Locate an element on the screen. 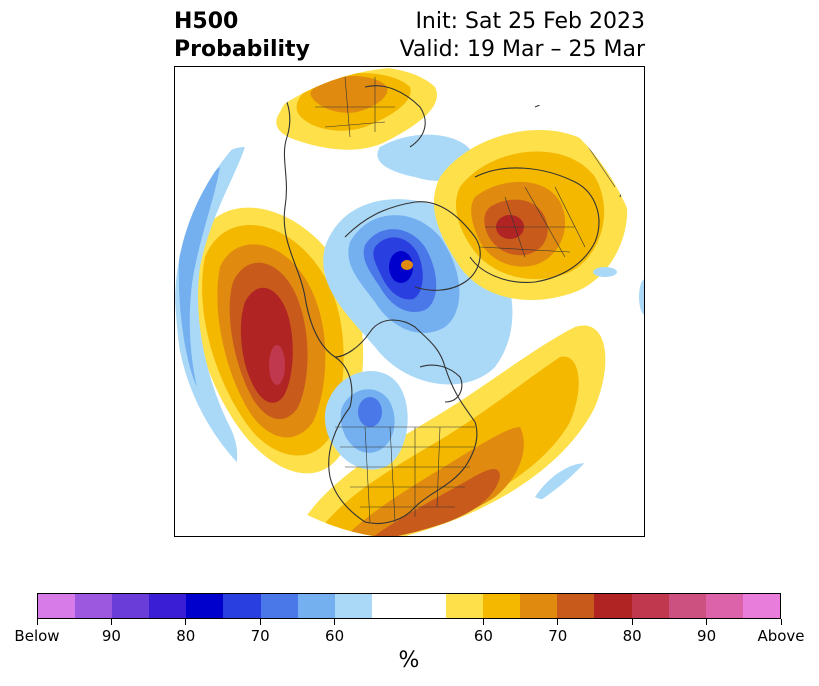  map-title: H500 Probability is located at coordinates (242, 36).